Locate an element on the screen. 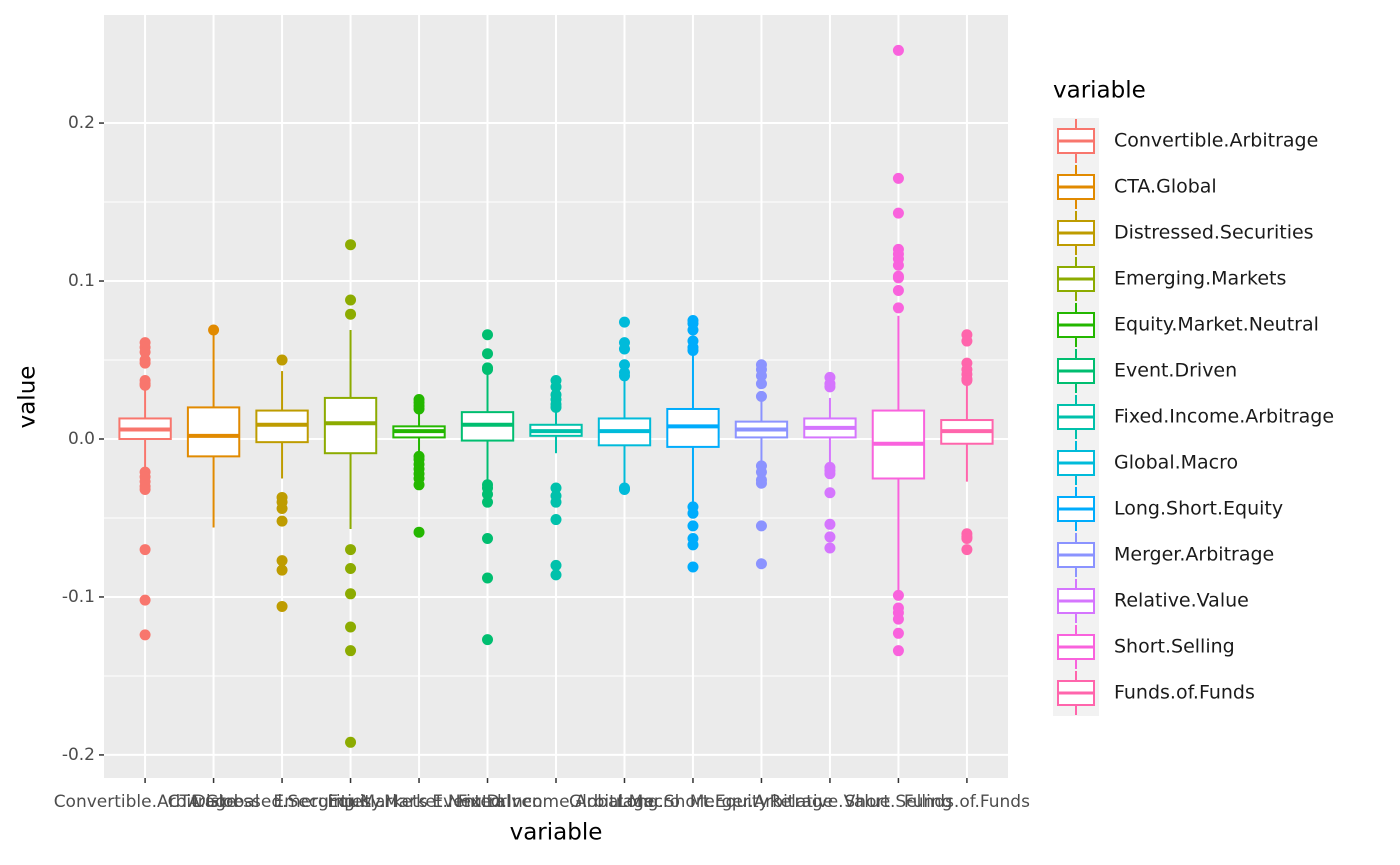 The width and height of the screenshot is (1400, 865). legend-label: Short.Selling is located at coordinates (1174, 647).